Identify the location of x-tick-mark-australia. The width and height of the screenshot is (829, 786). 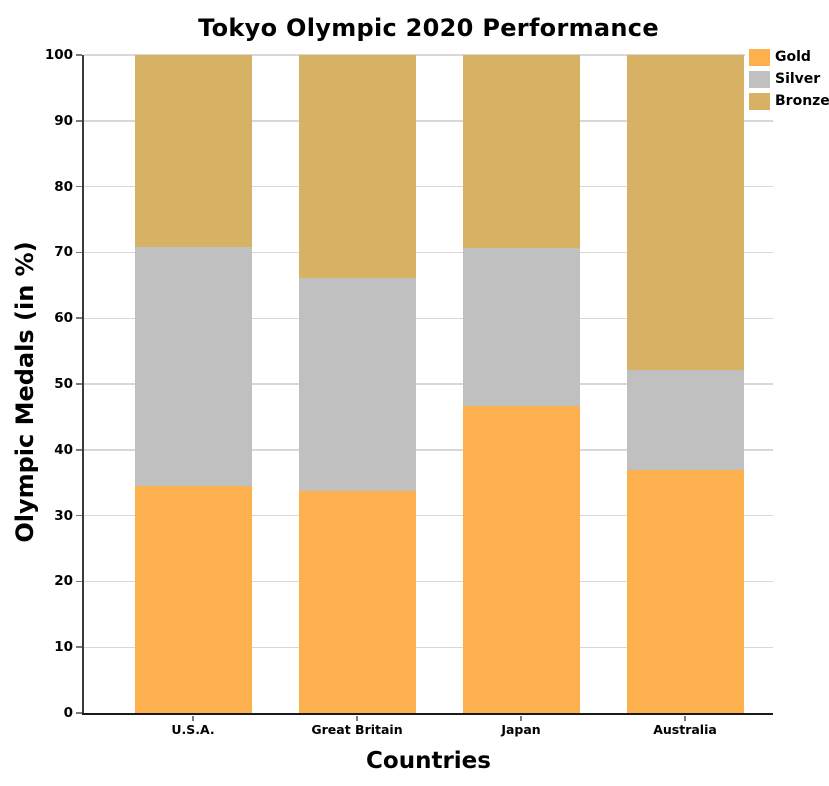
(685, 718).